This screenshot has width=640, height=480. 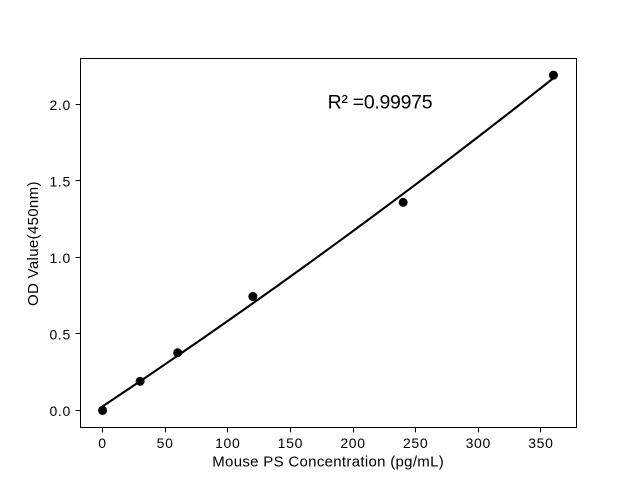 What do you see at coordinates (227, 443) in the screenshot?
I see `svg-text: 100` at bounding box center [227, 443].